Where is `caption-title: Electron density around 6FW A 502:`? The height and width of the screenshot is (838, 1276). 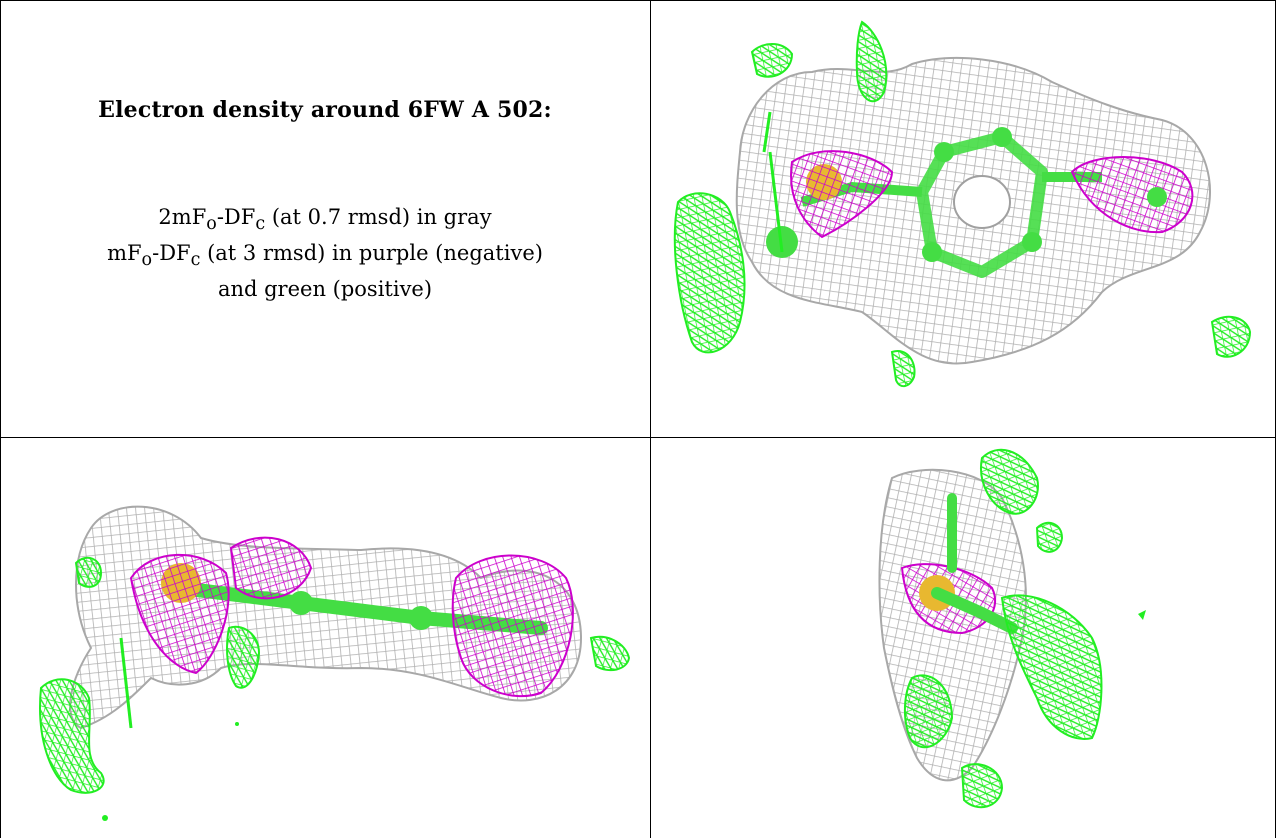 caption-title: Electron density around 6FW A 502: is located at coordinates (325, 110).